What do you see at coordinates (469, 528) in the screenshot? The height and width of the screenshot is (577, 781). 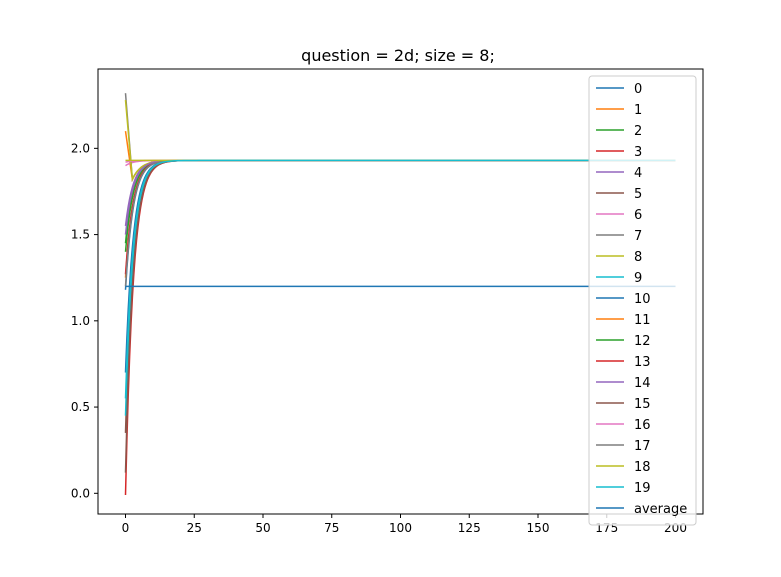 I see `x-tick-label: 125` at bounding box center [469, 528].